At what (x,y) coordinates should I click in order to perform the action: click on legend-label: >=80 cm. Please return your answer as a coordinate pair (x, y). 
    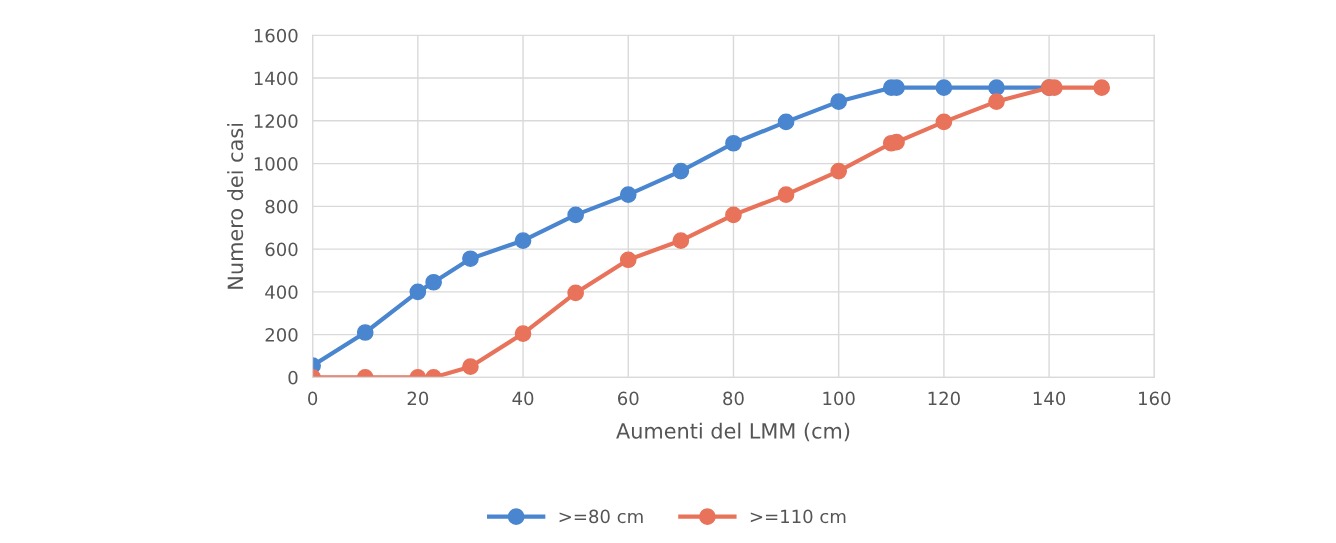
    Looking at the image, I should click on (601, 516).